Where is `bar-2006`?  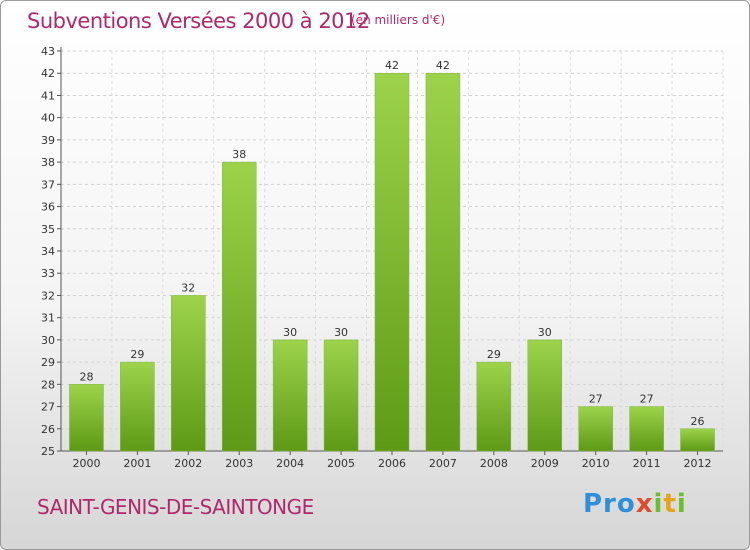 bar-2006 is located at coordinates (392, 262).